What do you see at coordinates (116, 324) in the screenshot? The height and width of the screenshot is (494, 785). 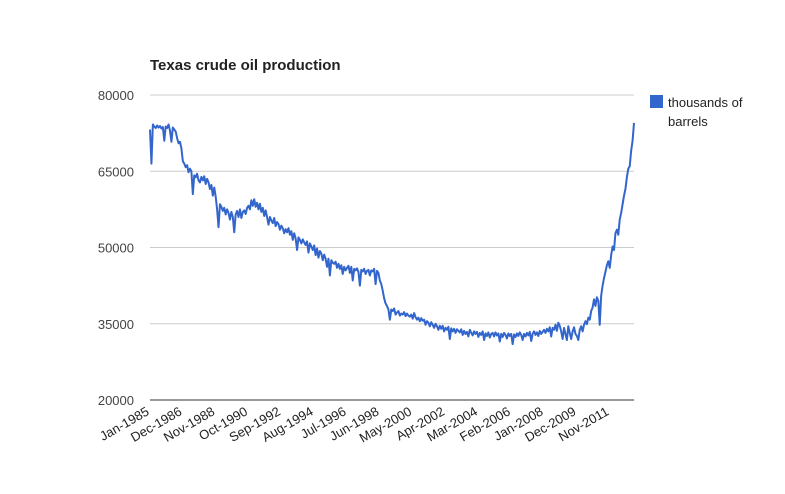 I see `y-tick-label: 35000` at bounding box center [116, 324].